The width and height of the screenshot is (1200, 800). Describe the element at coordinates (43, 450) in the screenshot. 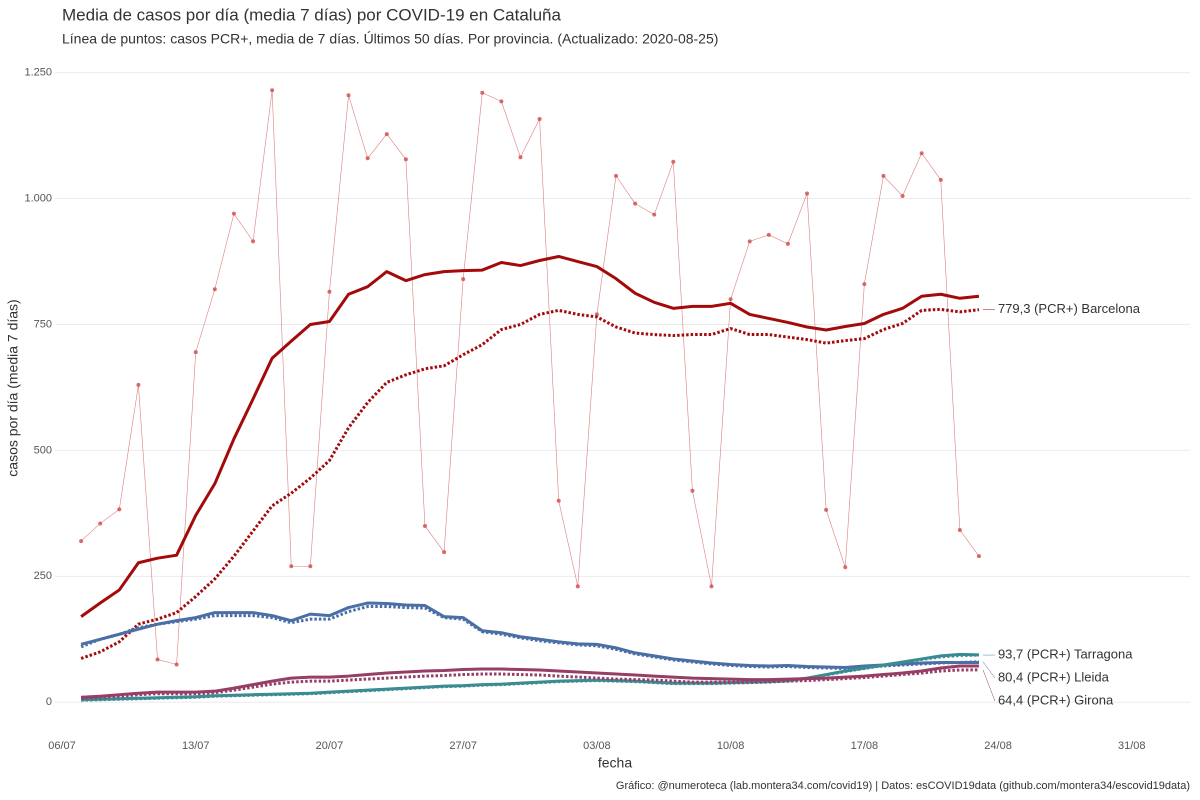

I see `y-tick-label: 500` at that location.